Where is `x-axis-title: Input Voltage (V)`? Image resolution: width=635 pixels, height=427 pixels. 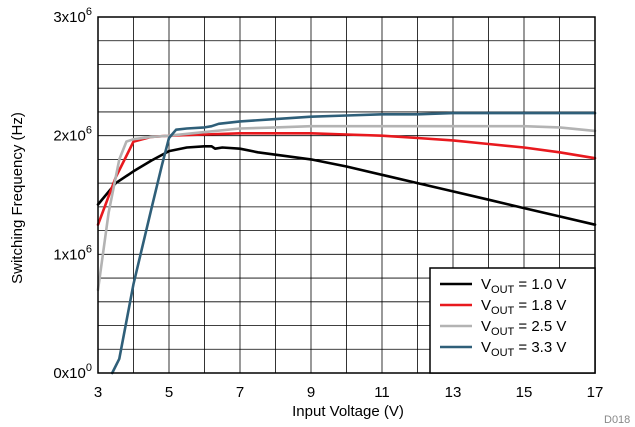 x-axis-title: Input Voltage (V) is located at coordinates (348, 411).